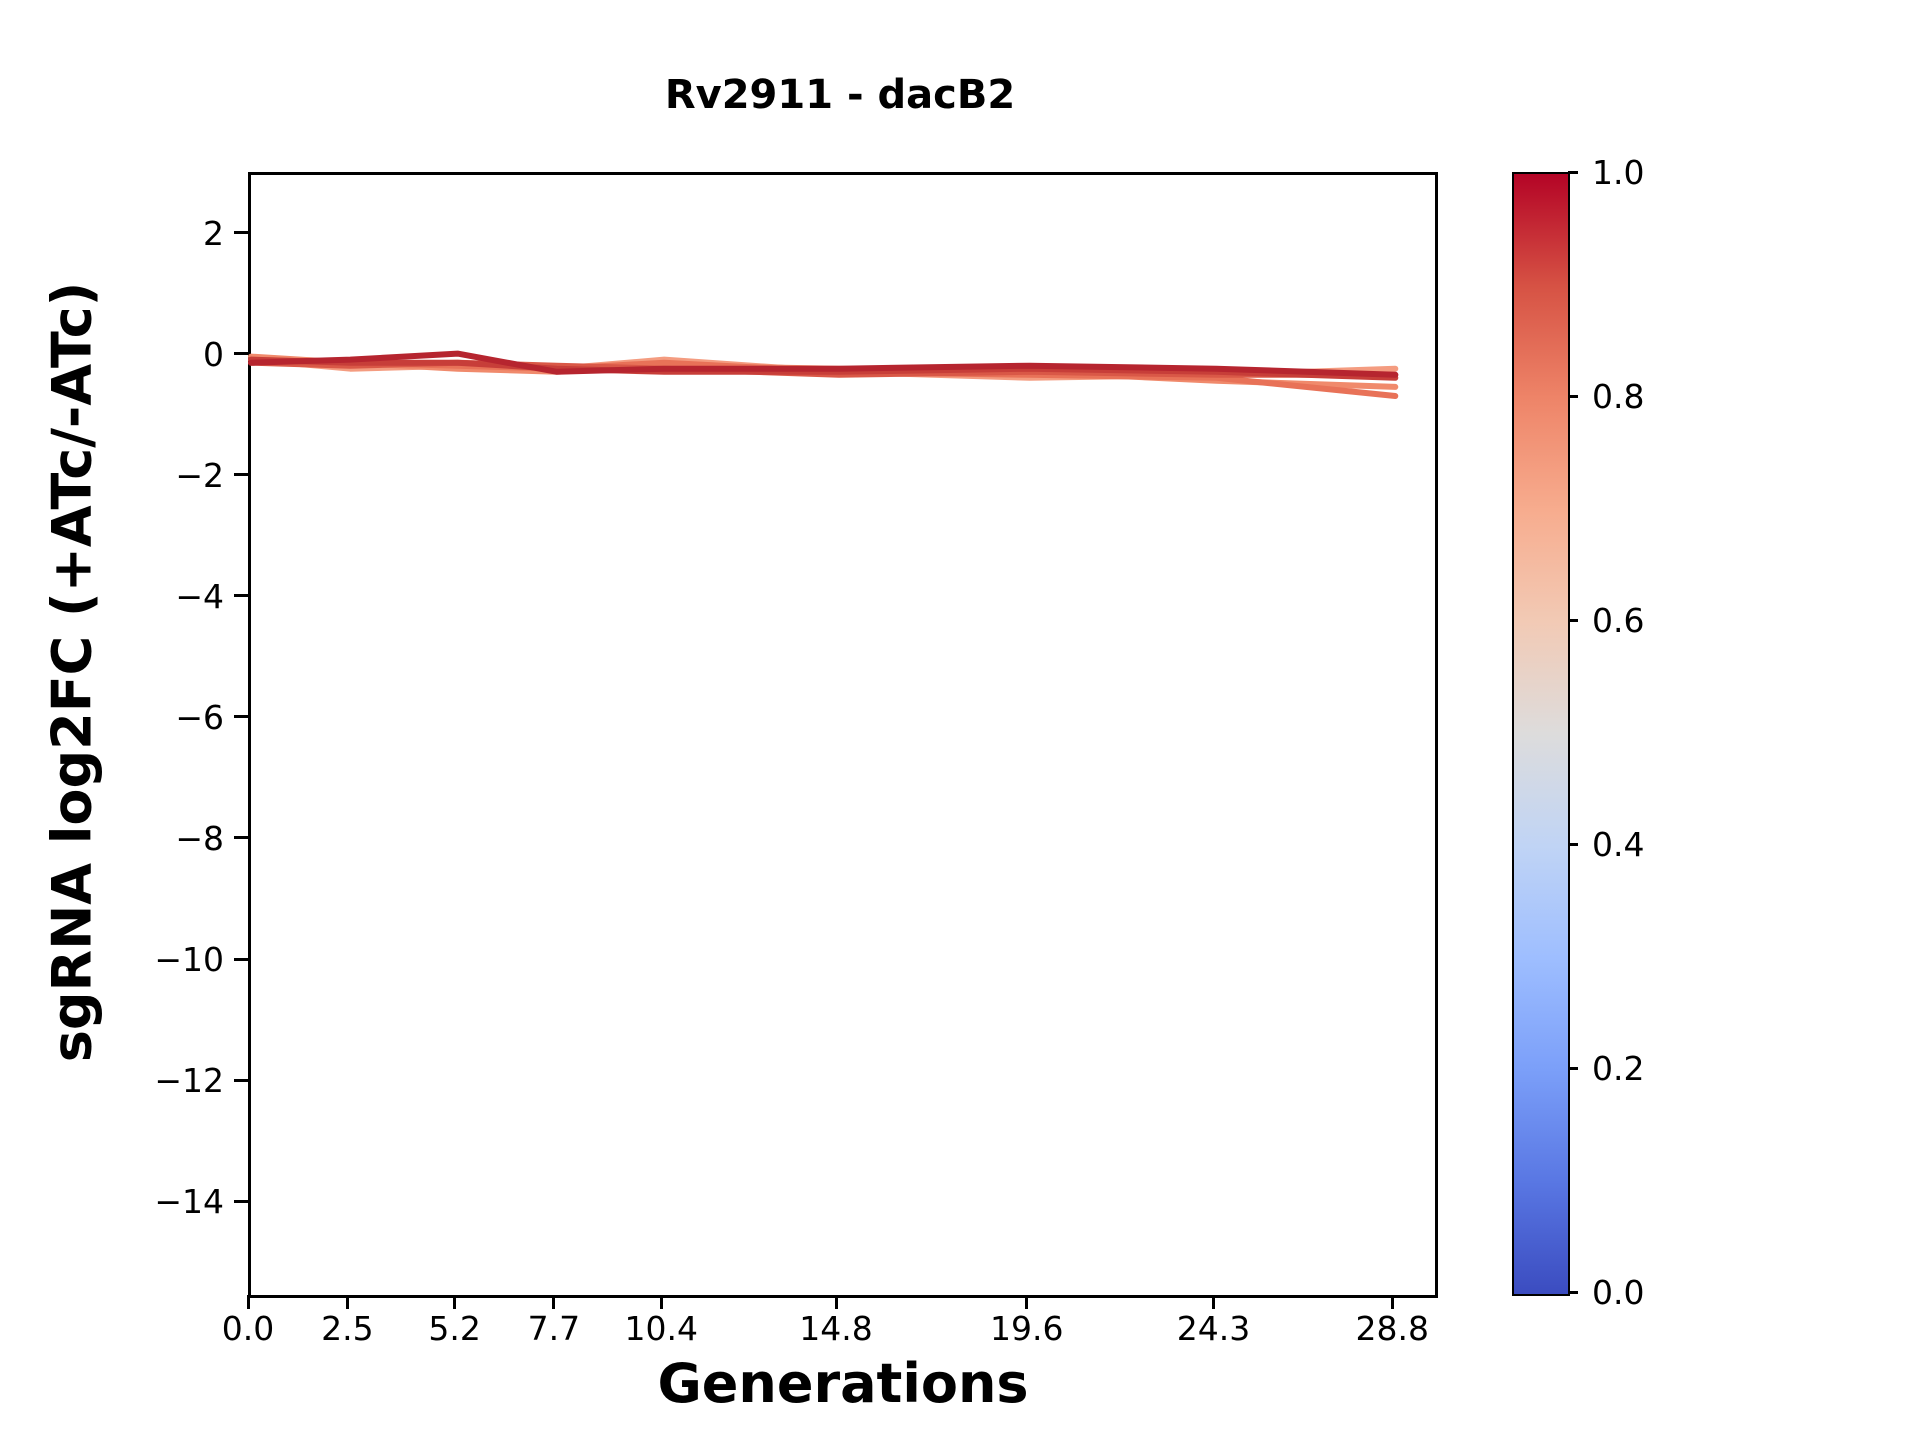  Describe the element at coordinates (1618, 620) in the screenshot. I see `colorbar-tick-label: 0.6` at that location.